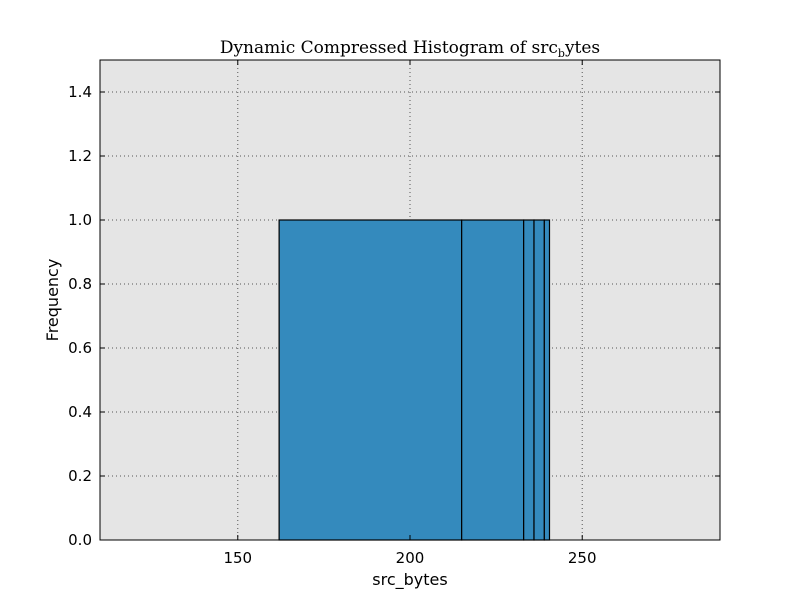  I want to click on chart-title: Dynamic Compressed Histogram of srcbytes, so click(410, 49).